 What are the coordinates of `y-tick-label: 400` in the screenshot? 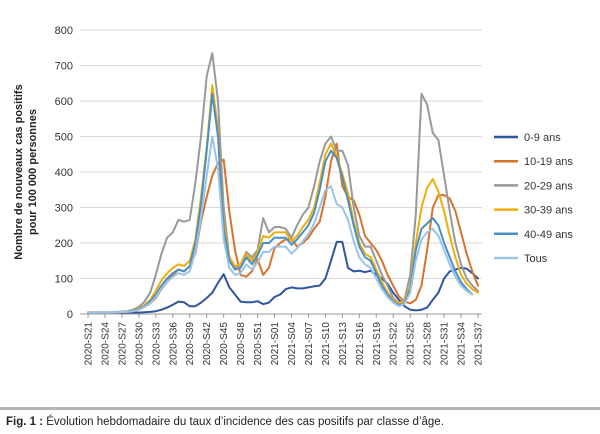 It's located at (64, 173).